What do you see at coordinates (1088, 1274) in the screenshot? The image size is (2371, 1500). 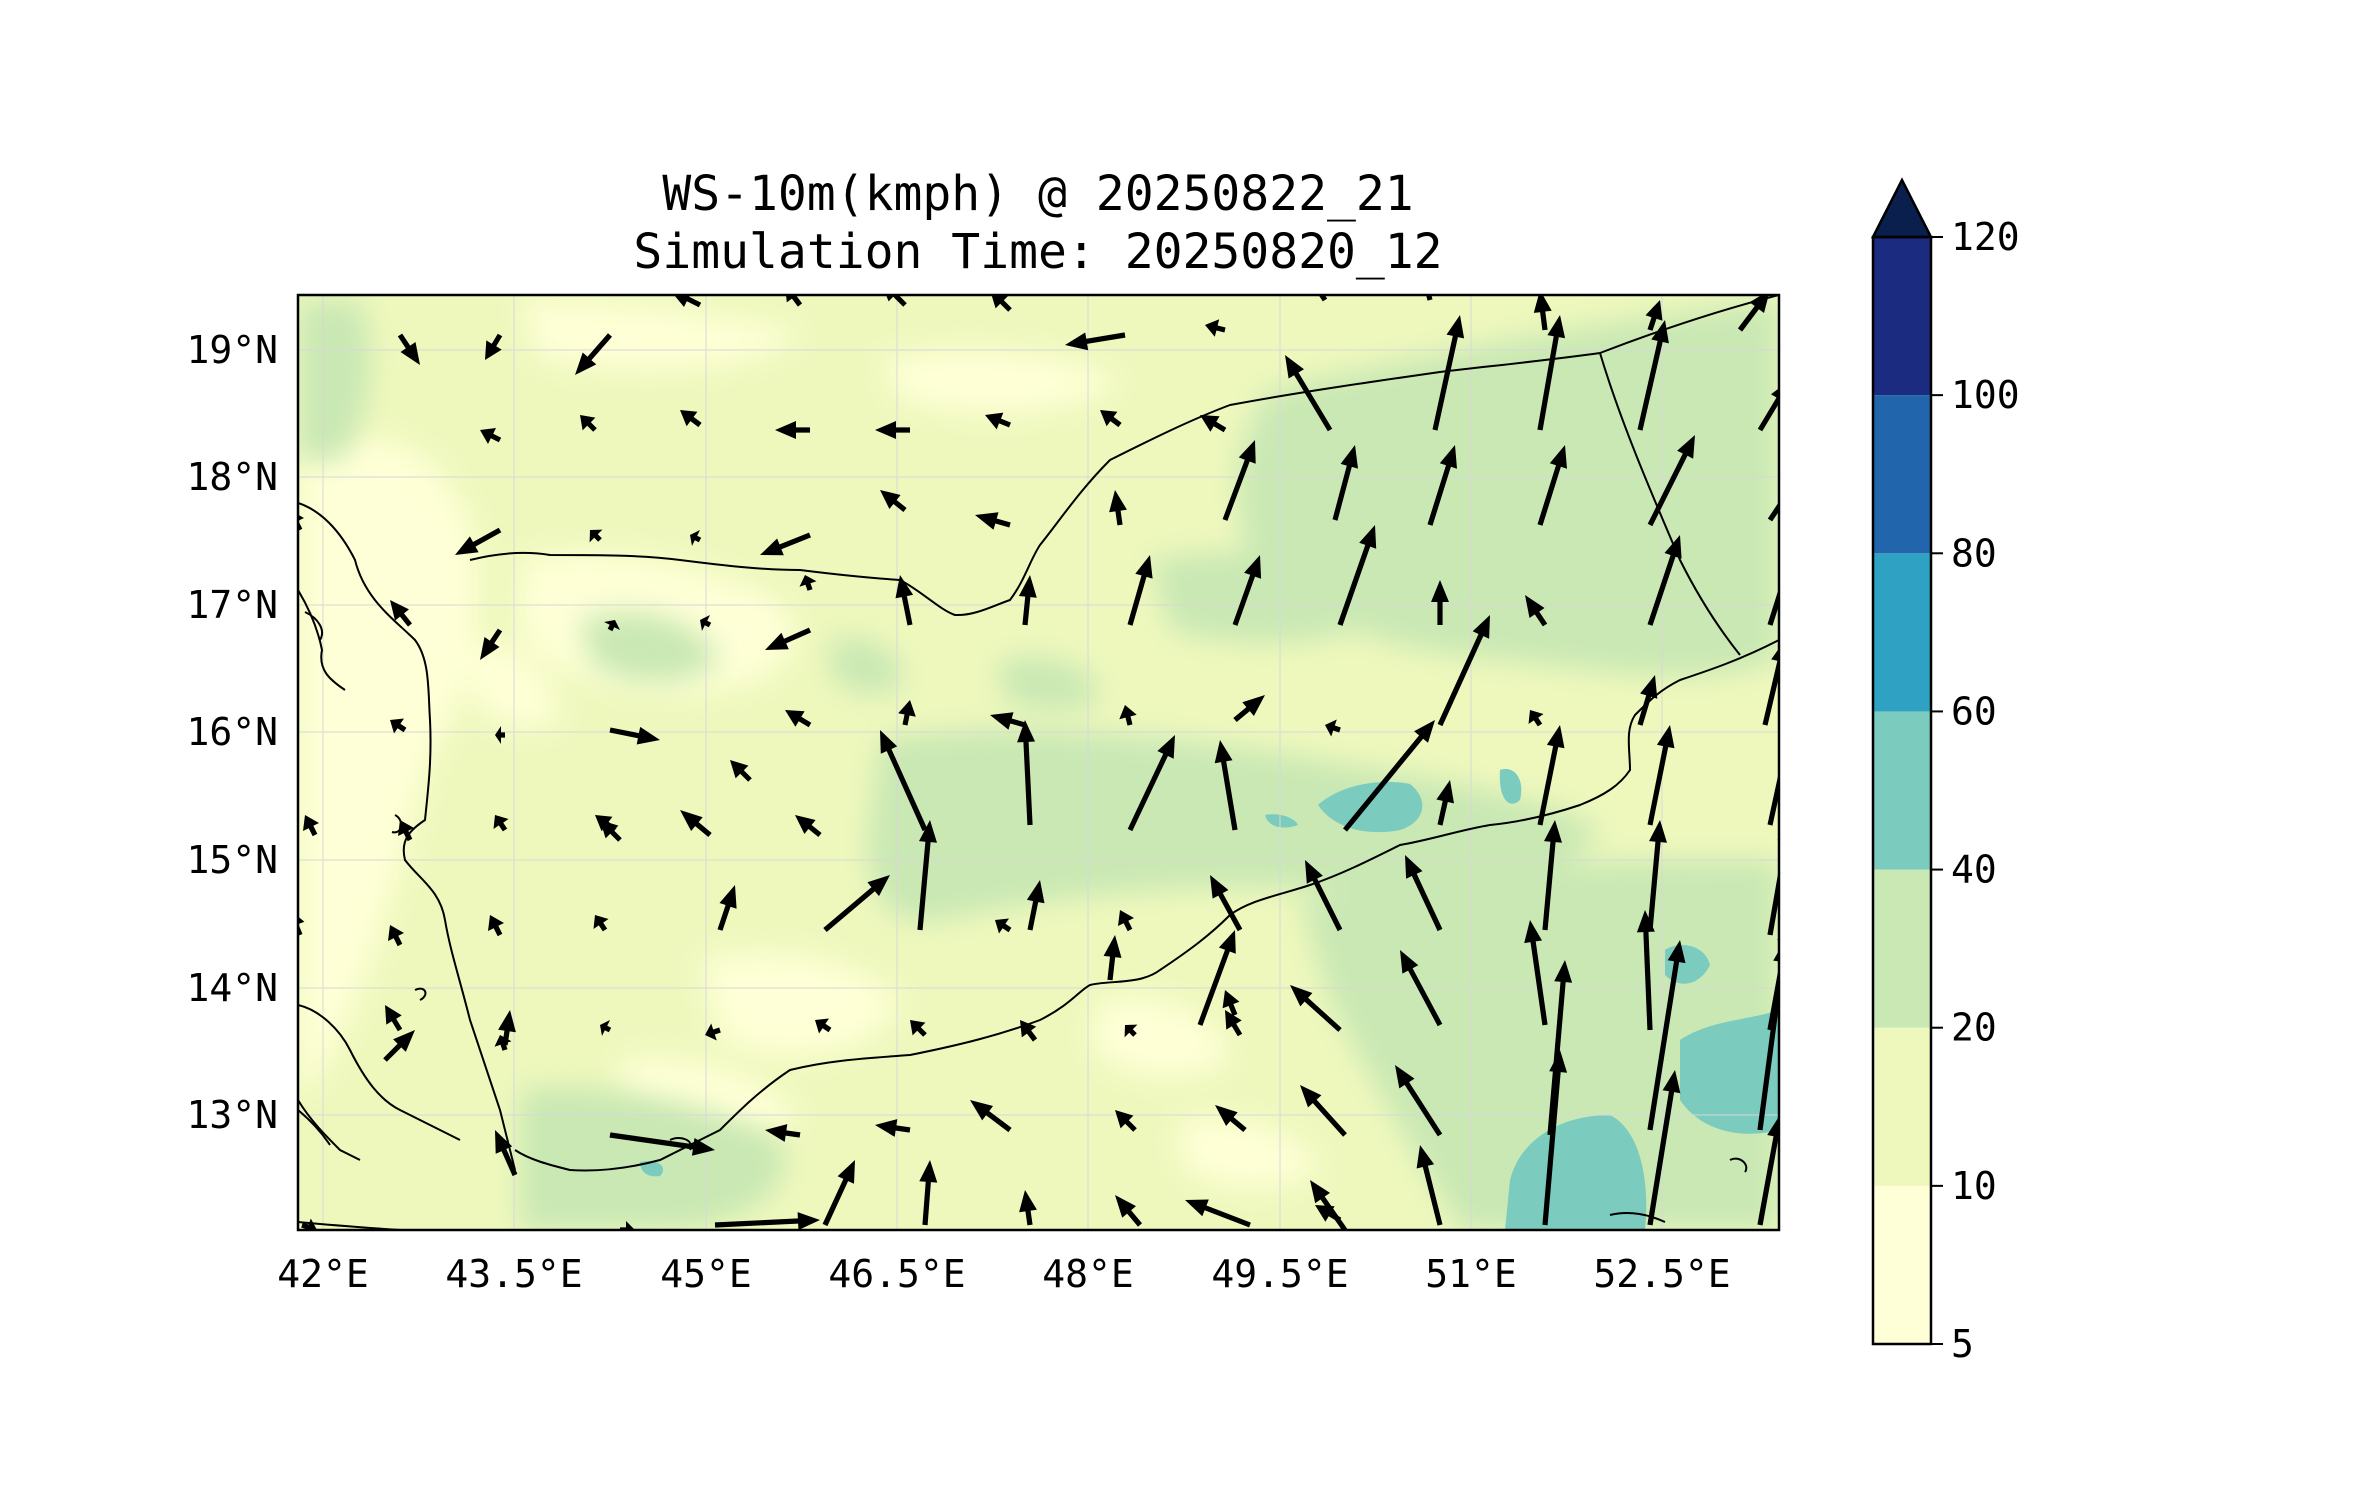 I see `lon-tick-label: 48°E` at bounding box center [1088, 1274].